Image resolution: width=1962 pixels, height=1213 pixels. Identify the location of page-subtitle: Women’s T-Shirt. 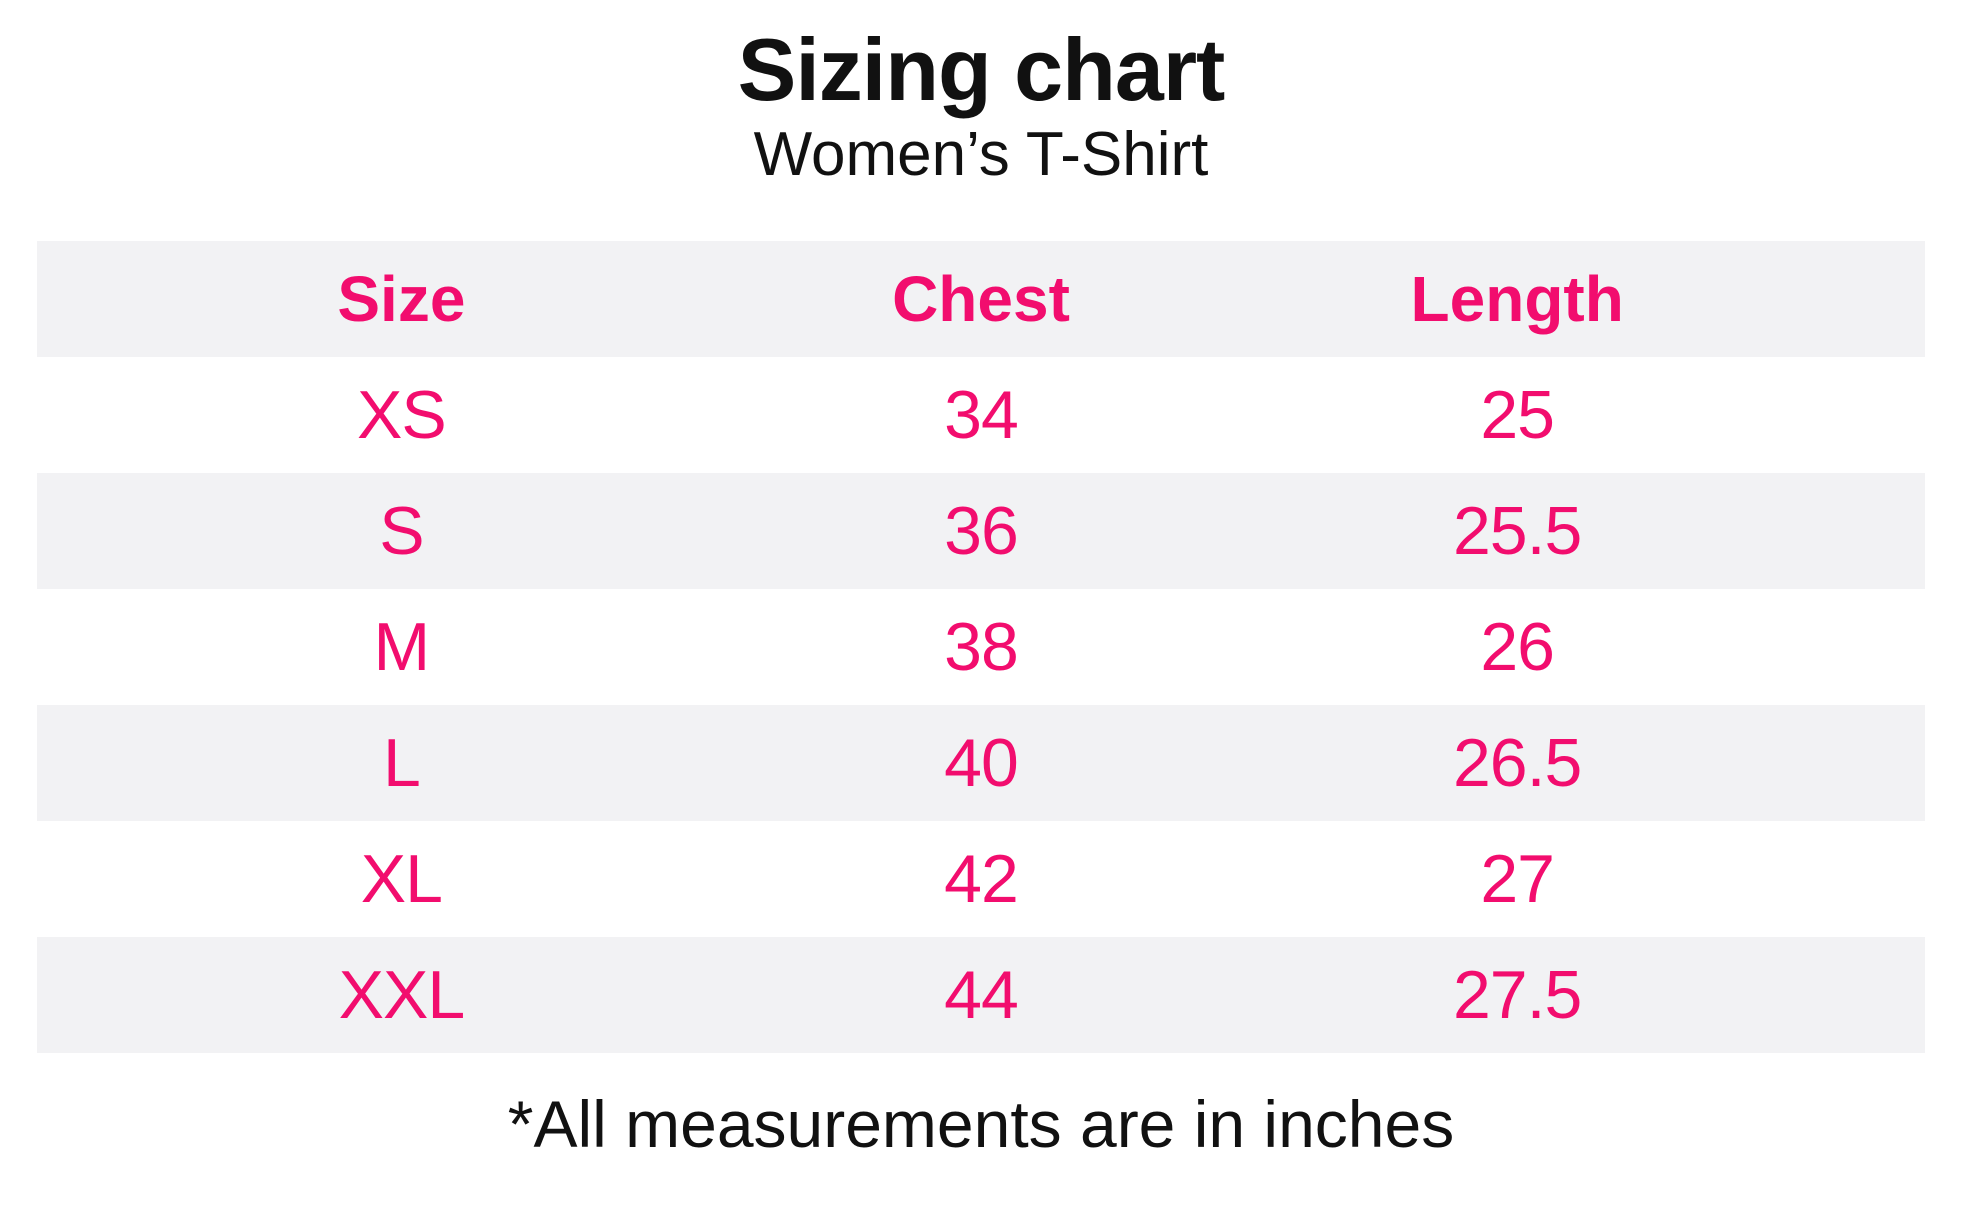
(981, 154).